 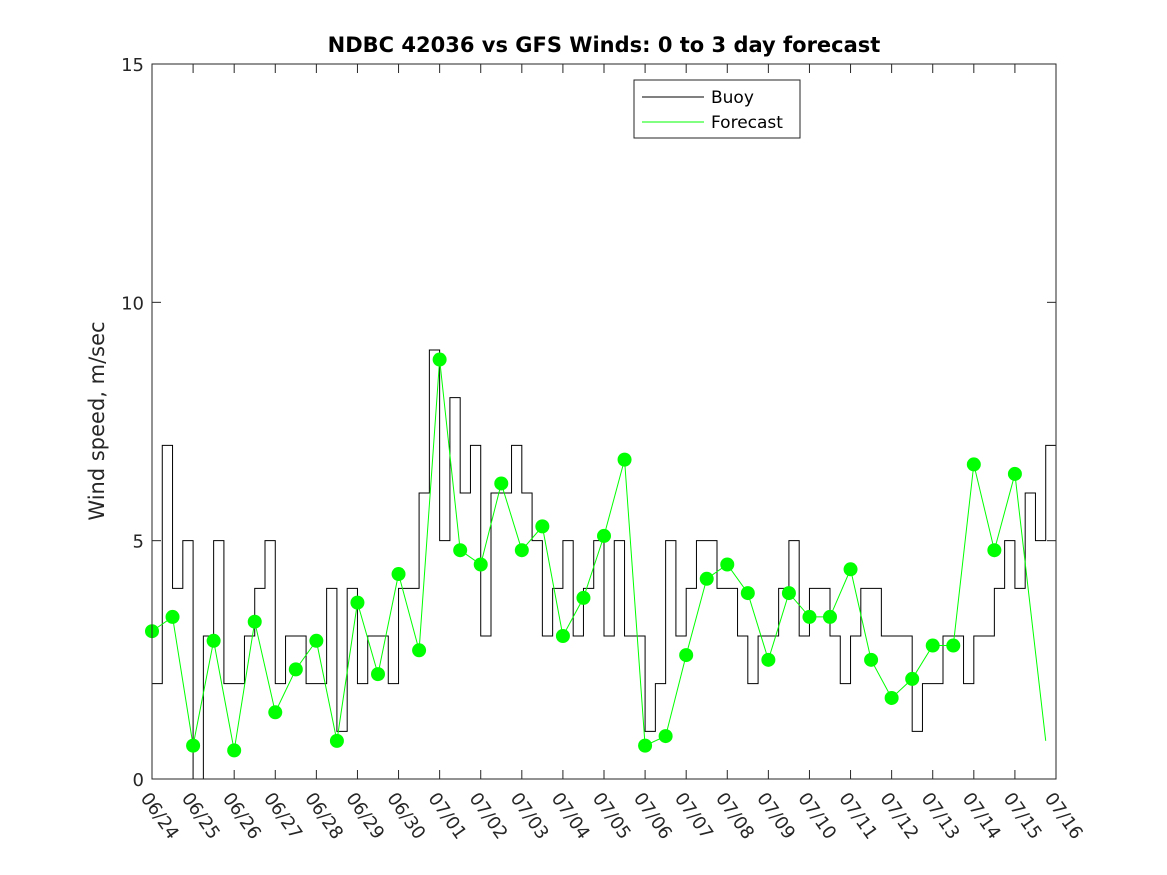 I want to click on y-tick-label: 0, so click(x=138, y=780).